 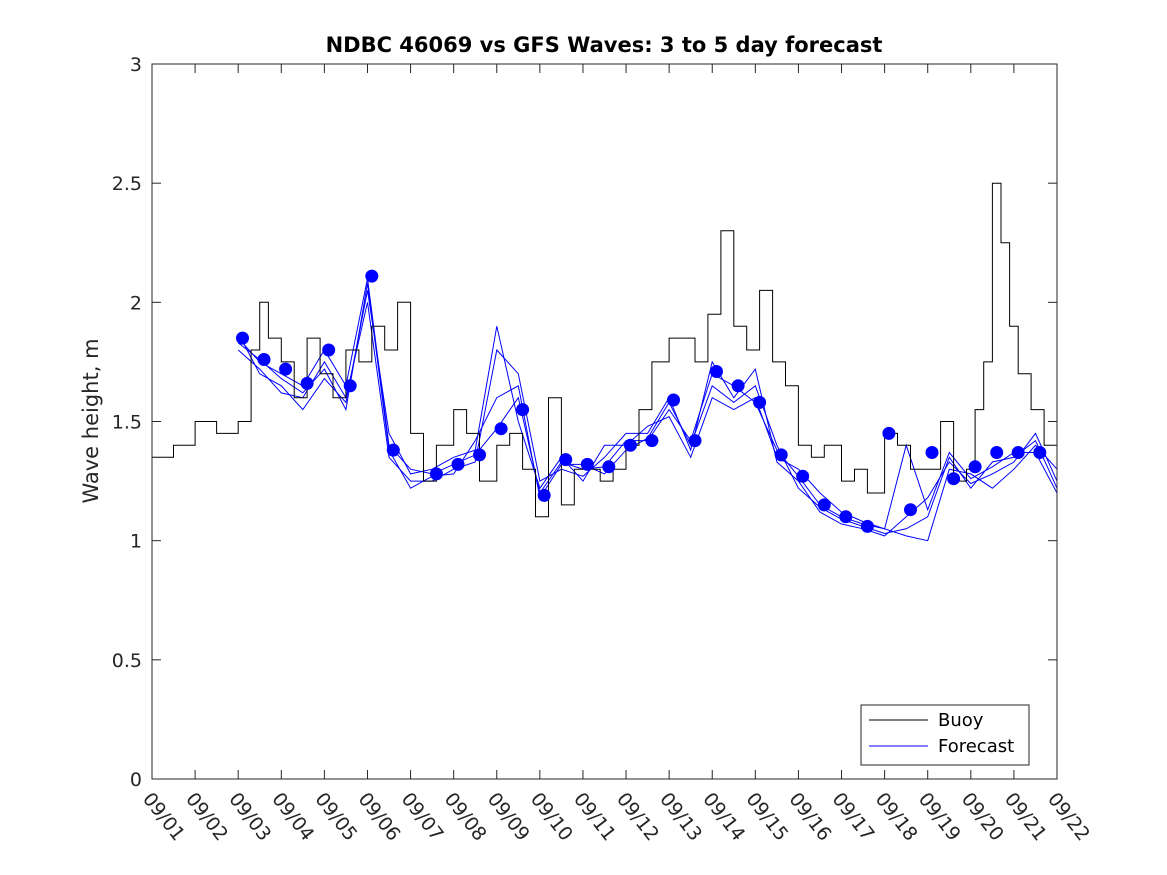 What do you see at coordinates (91, 420) in the screenshot?
I see `y-axis-label: Wave height, m` at bounding box center [91, 420].